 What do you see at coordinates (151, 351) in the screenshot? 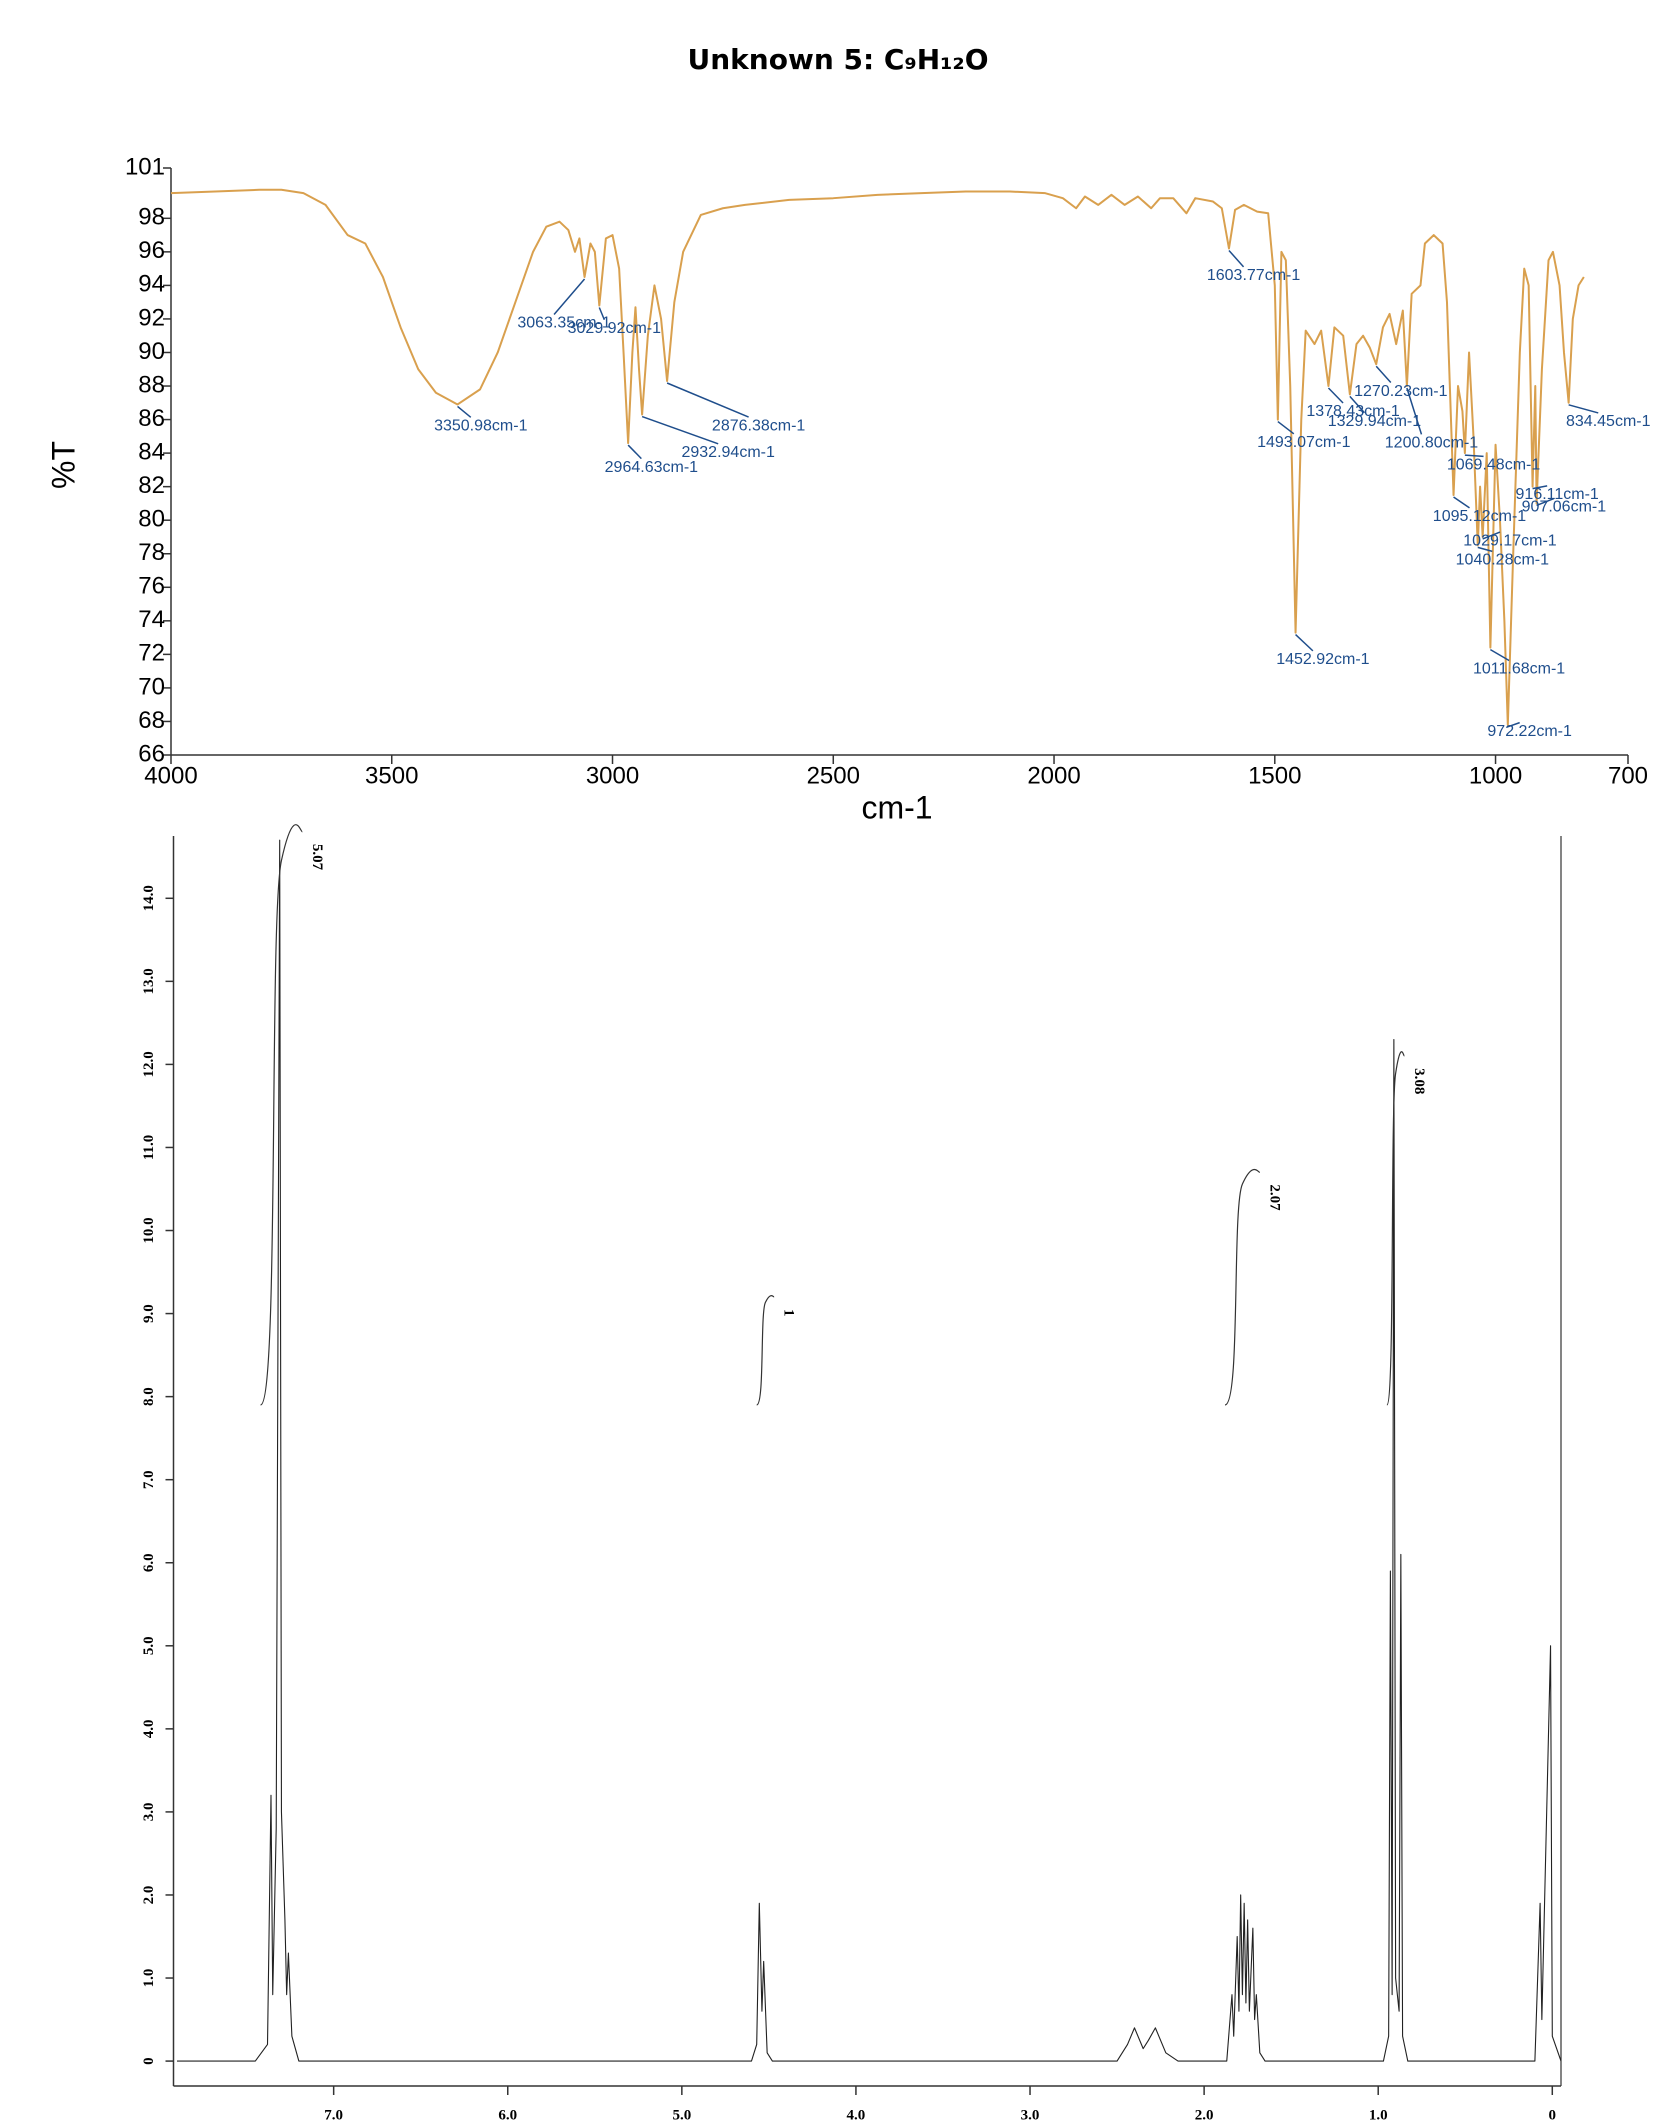
I see `y-tick-label: 90` at bounding box center [151, 351].